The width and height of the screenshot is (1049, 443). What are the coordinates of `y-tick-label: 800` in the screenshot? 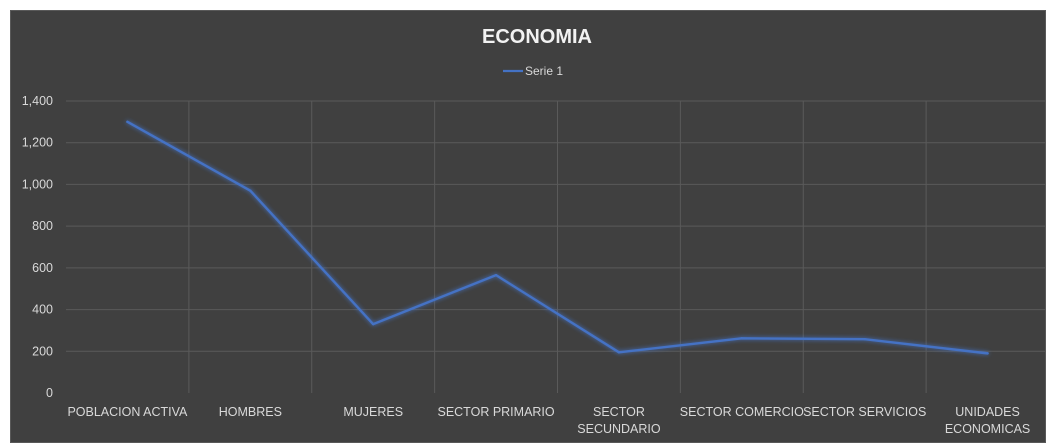 It's located at (42, 226).